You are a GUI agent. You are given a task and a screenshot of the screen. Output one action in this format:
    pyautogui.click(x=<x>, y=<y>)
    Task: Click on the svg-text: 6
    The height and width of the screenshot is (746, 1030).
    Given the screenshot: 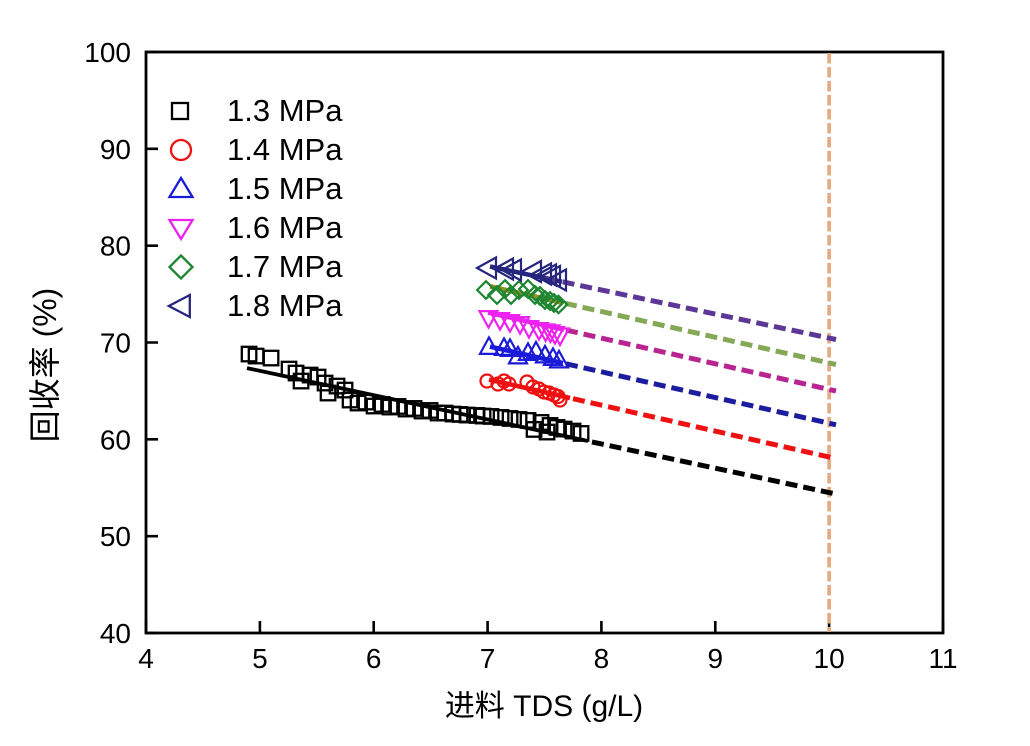 What is the action you would take?
    pyautogui.click(x=374, y=658)
    